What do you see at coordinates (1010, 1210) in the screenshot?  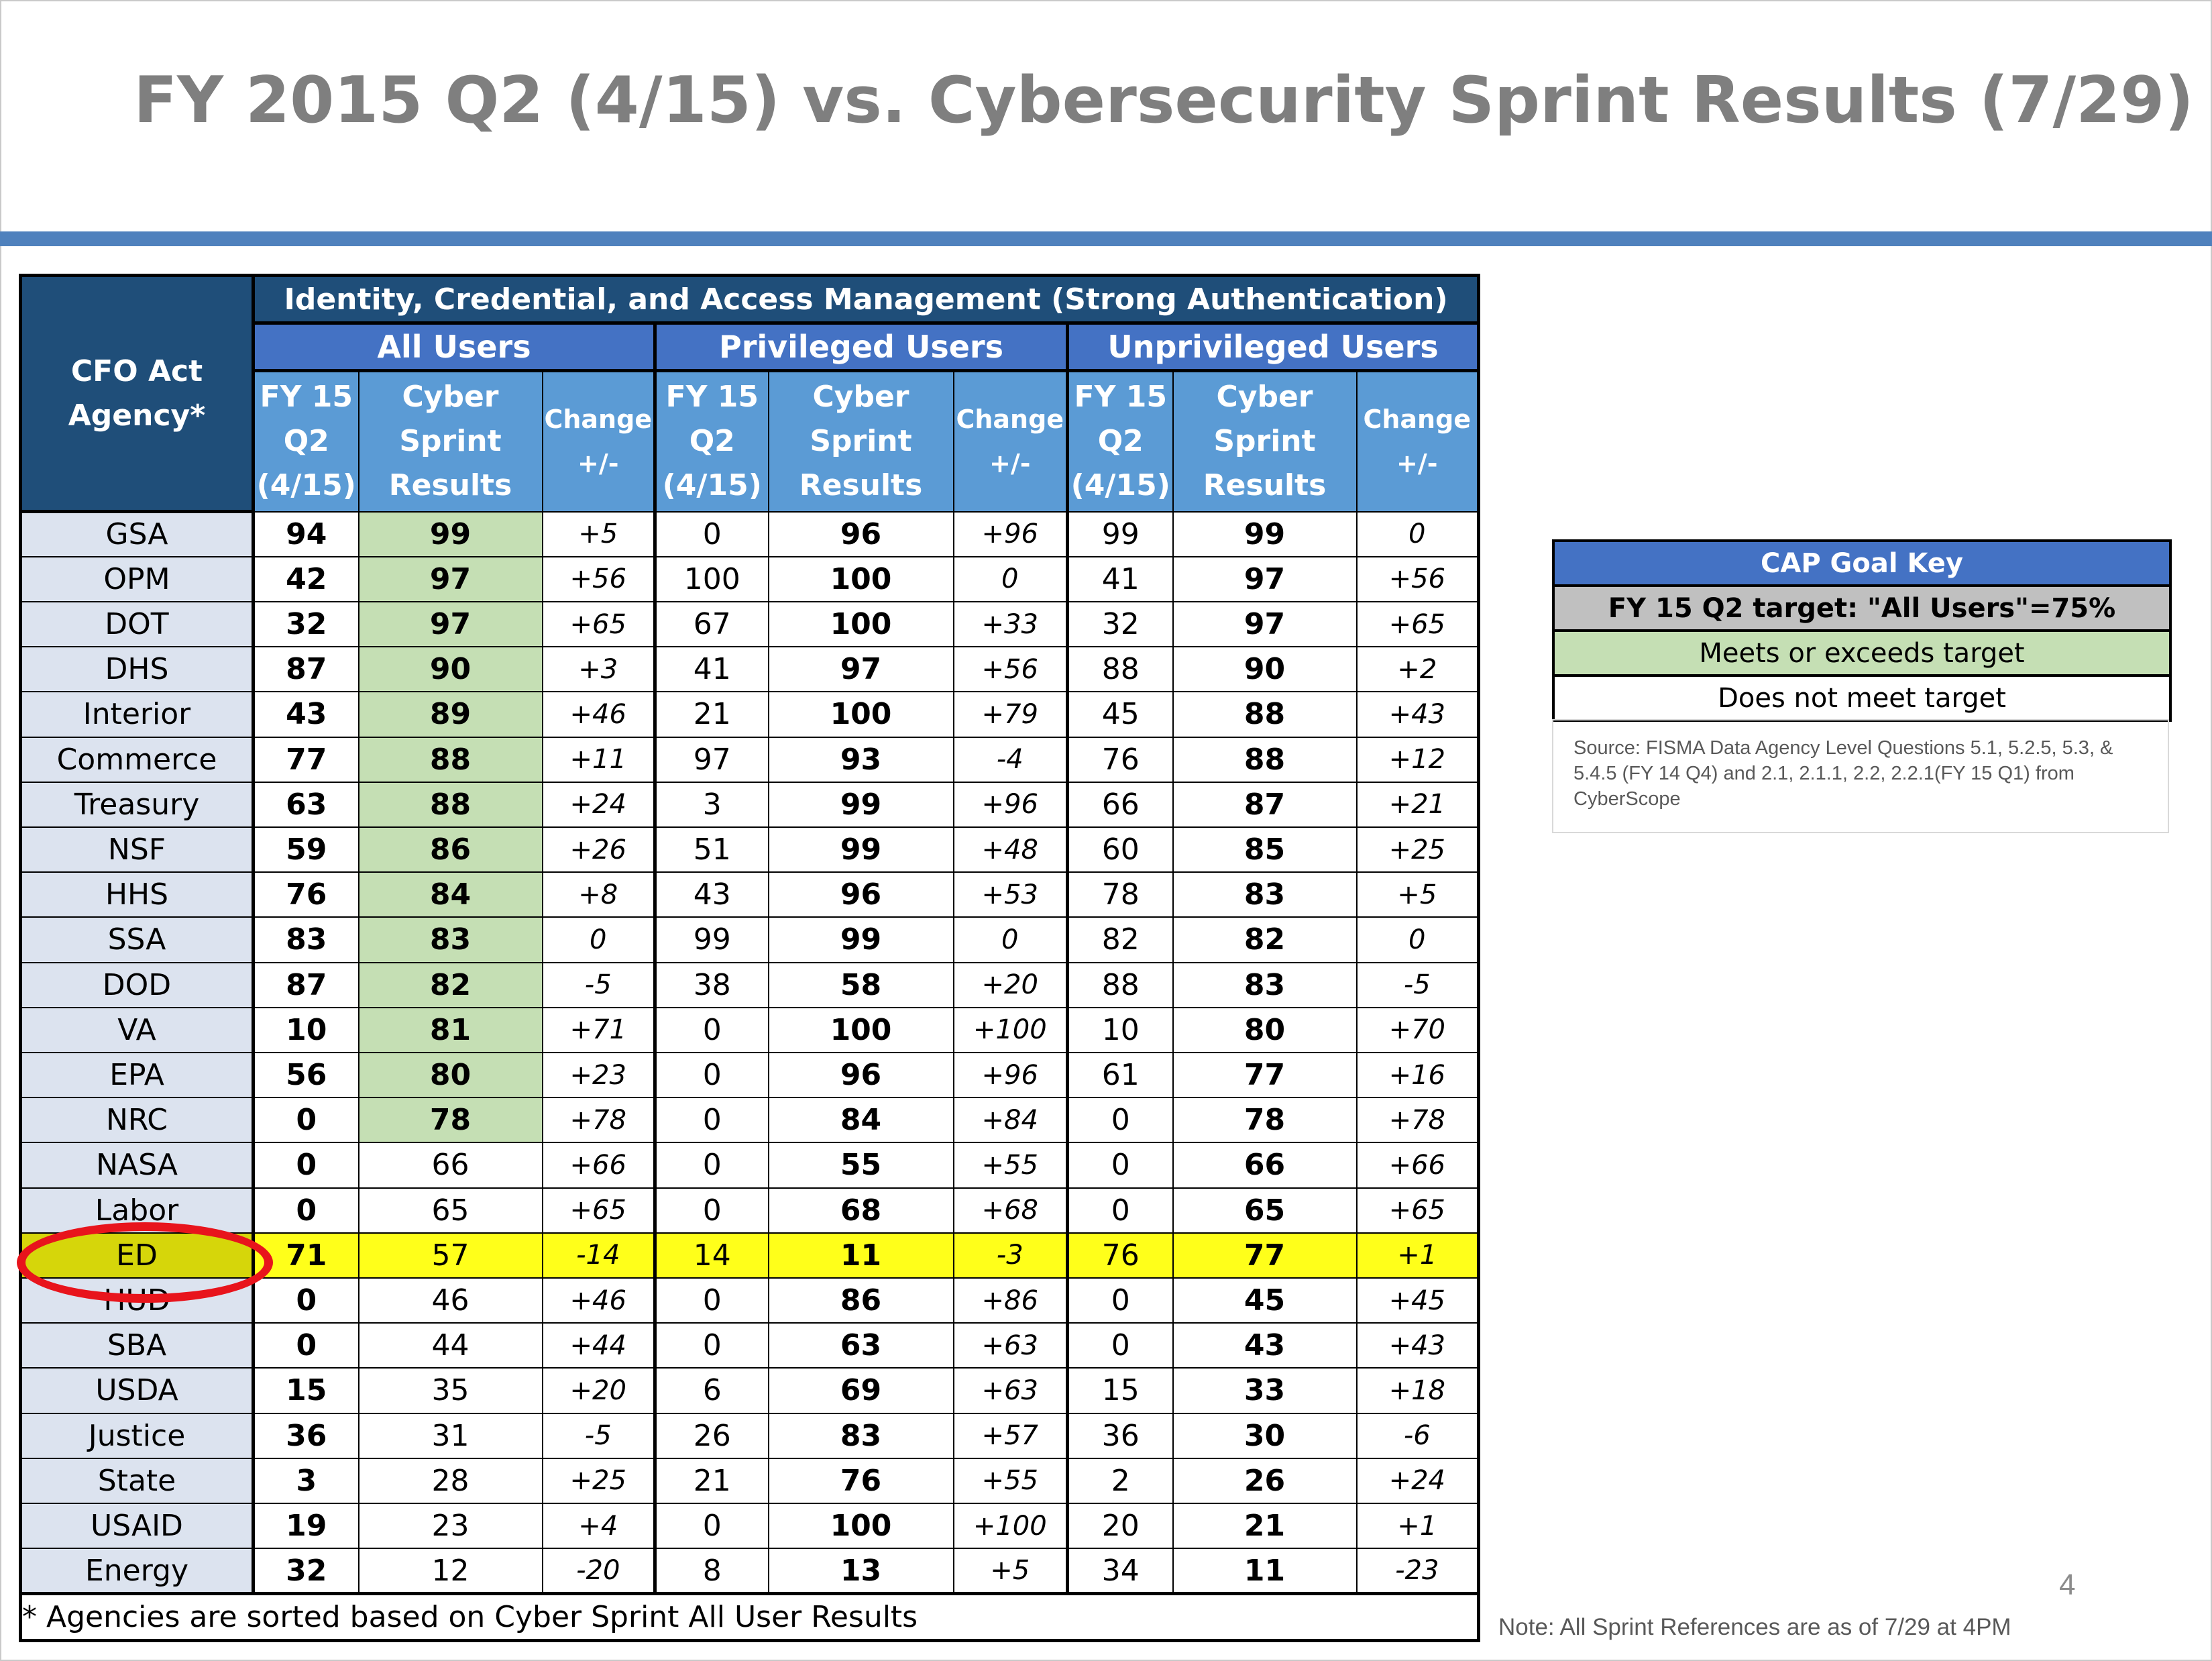 I see `privileged-change-cell: +68` at bounding box center [1010, 1210].